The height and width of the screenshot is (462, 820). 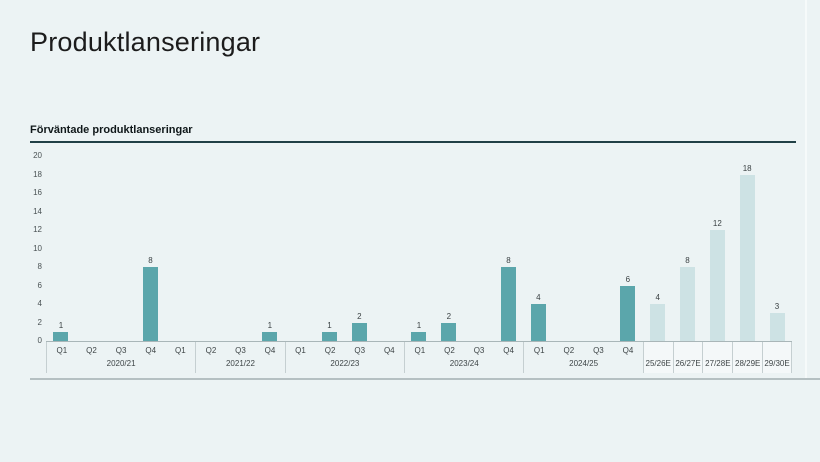 What do you see at coordinates (777, 327) in the screenshot?
I see `bar-29/30E` at bounding box center [777, 327].